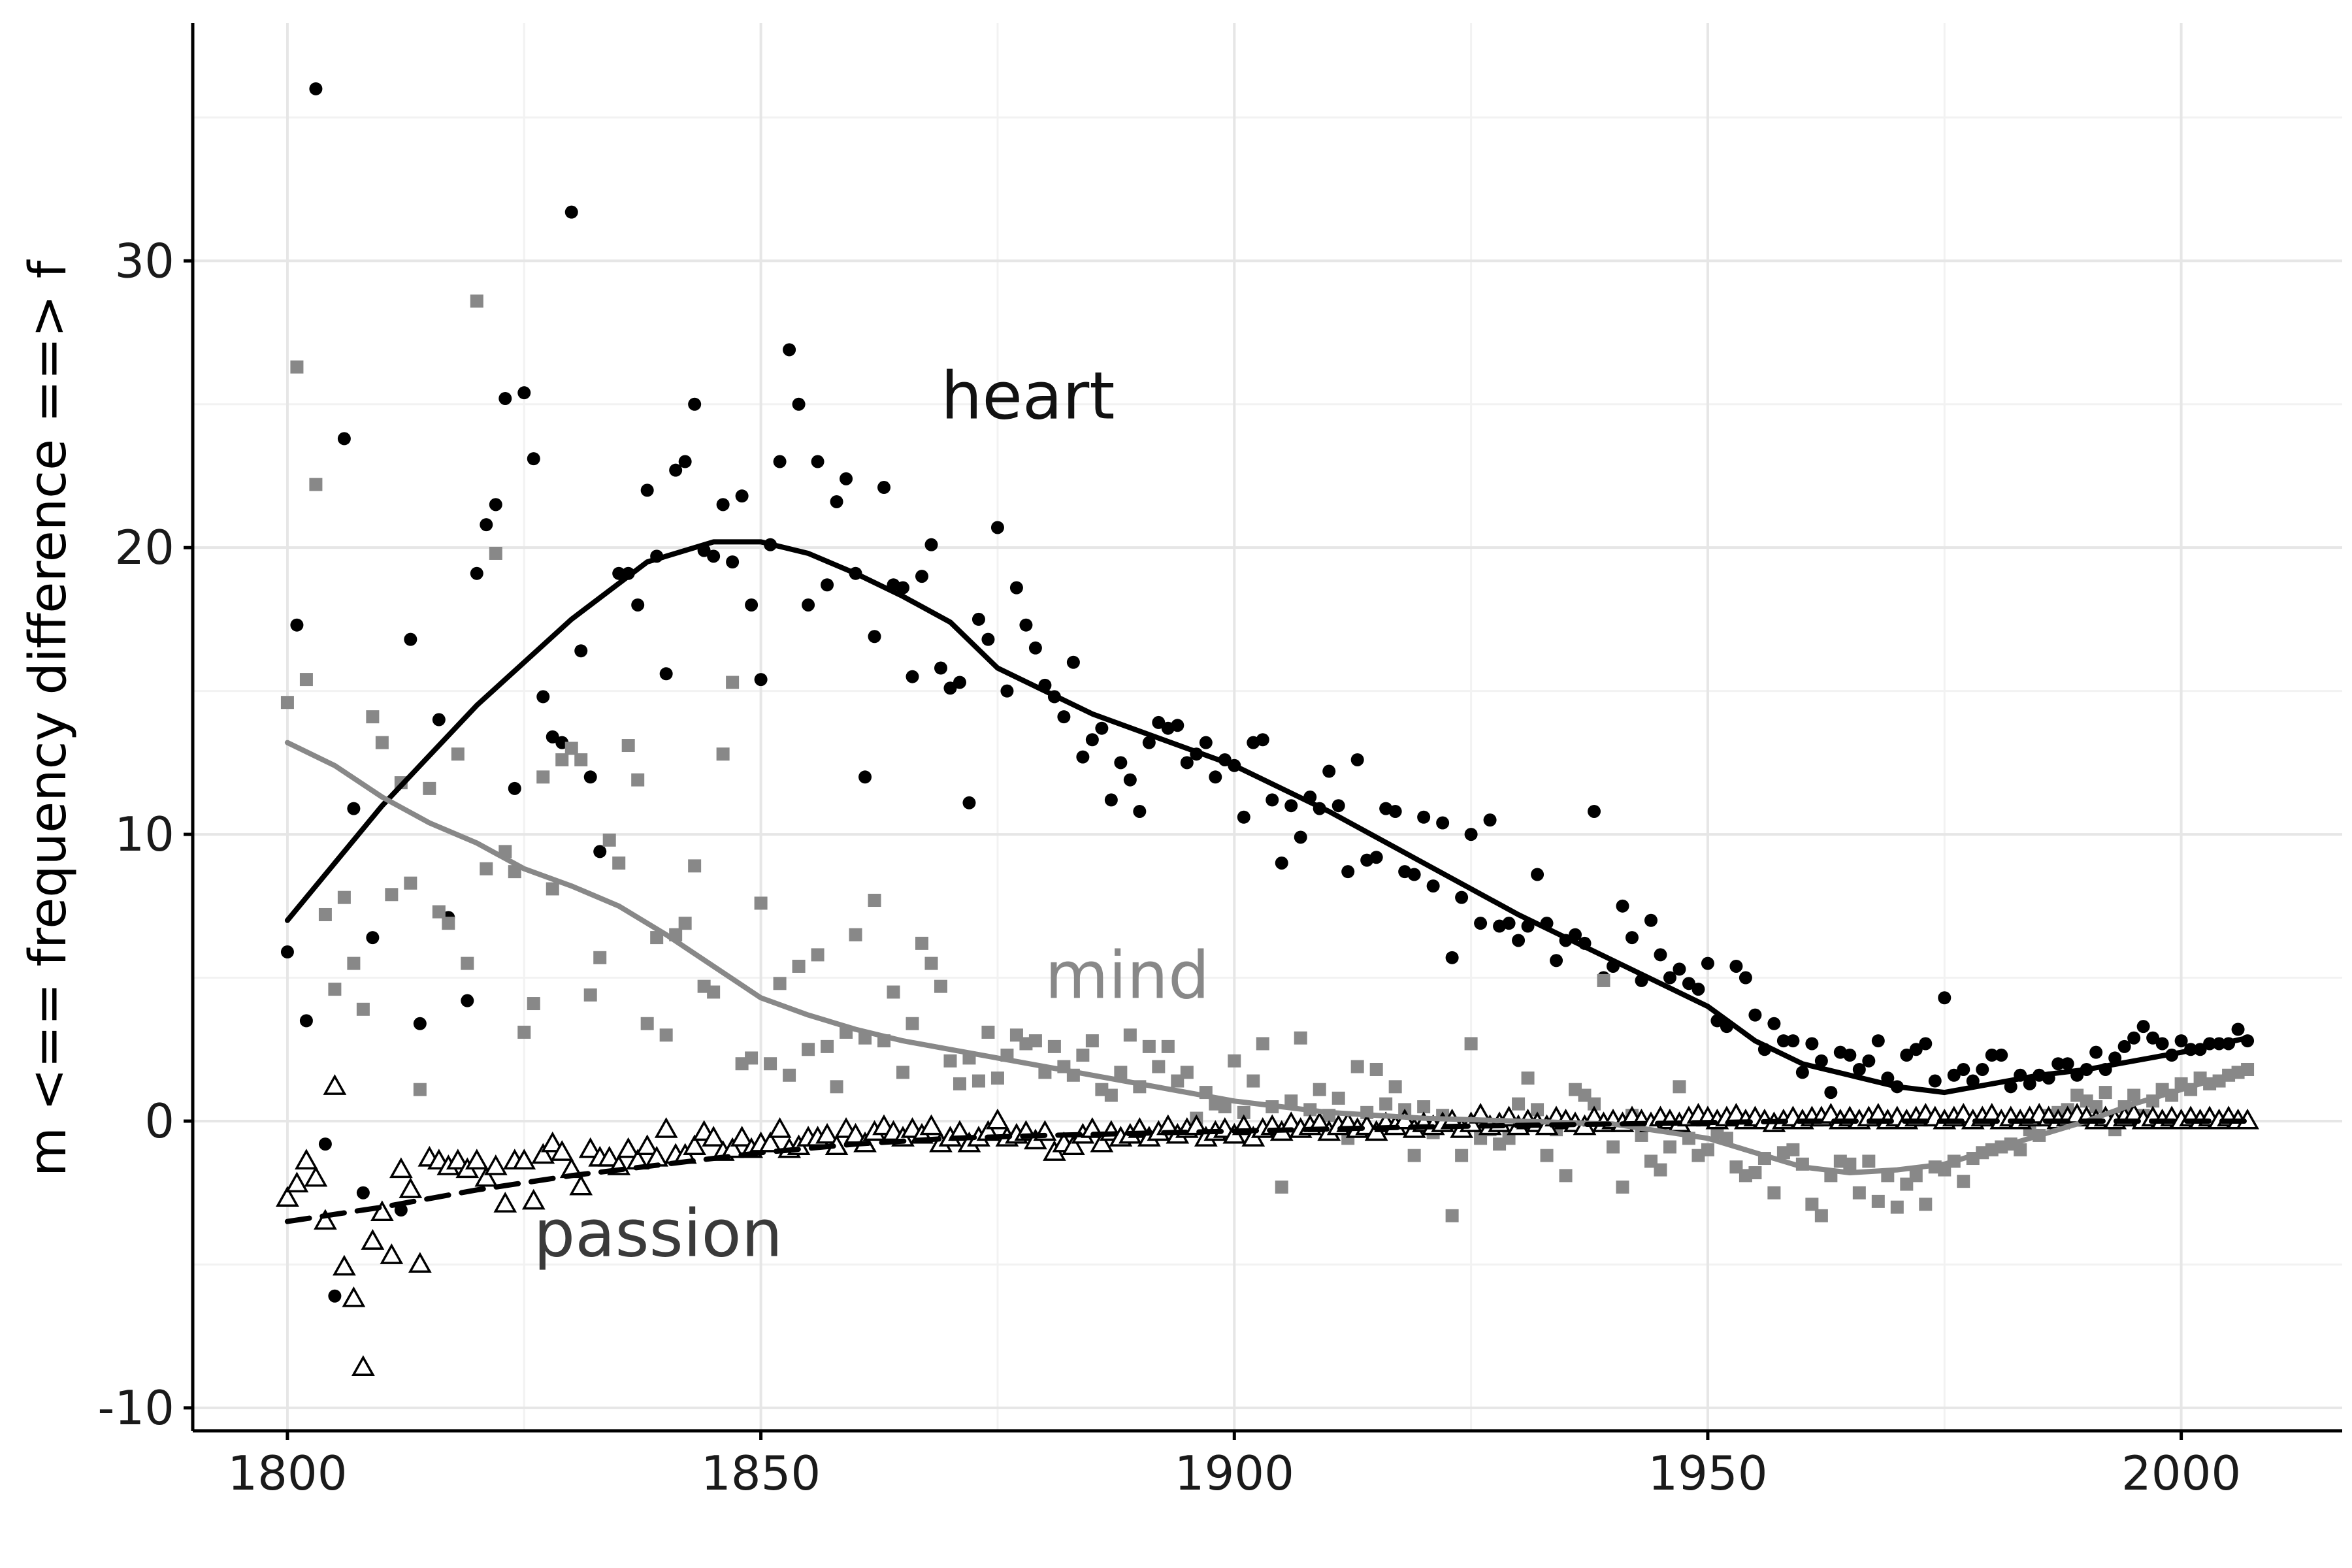  I want to click on x-tick-label: 1950, so click(1707, 1473).